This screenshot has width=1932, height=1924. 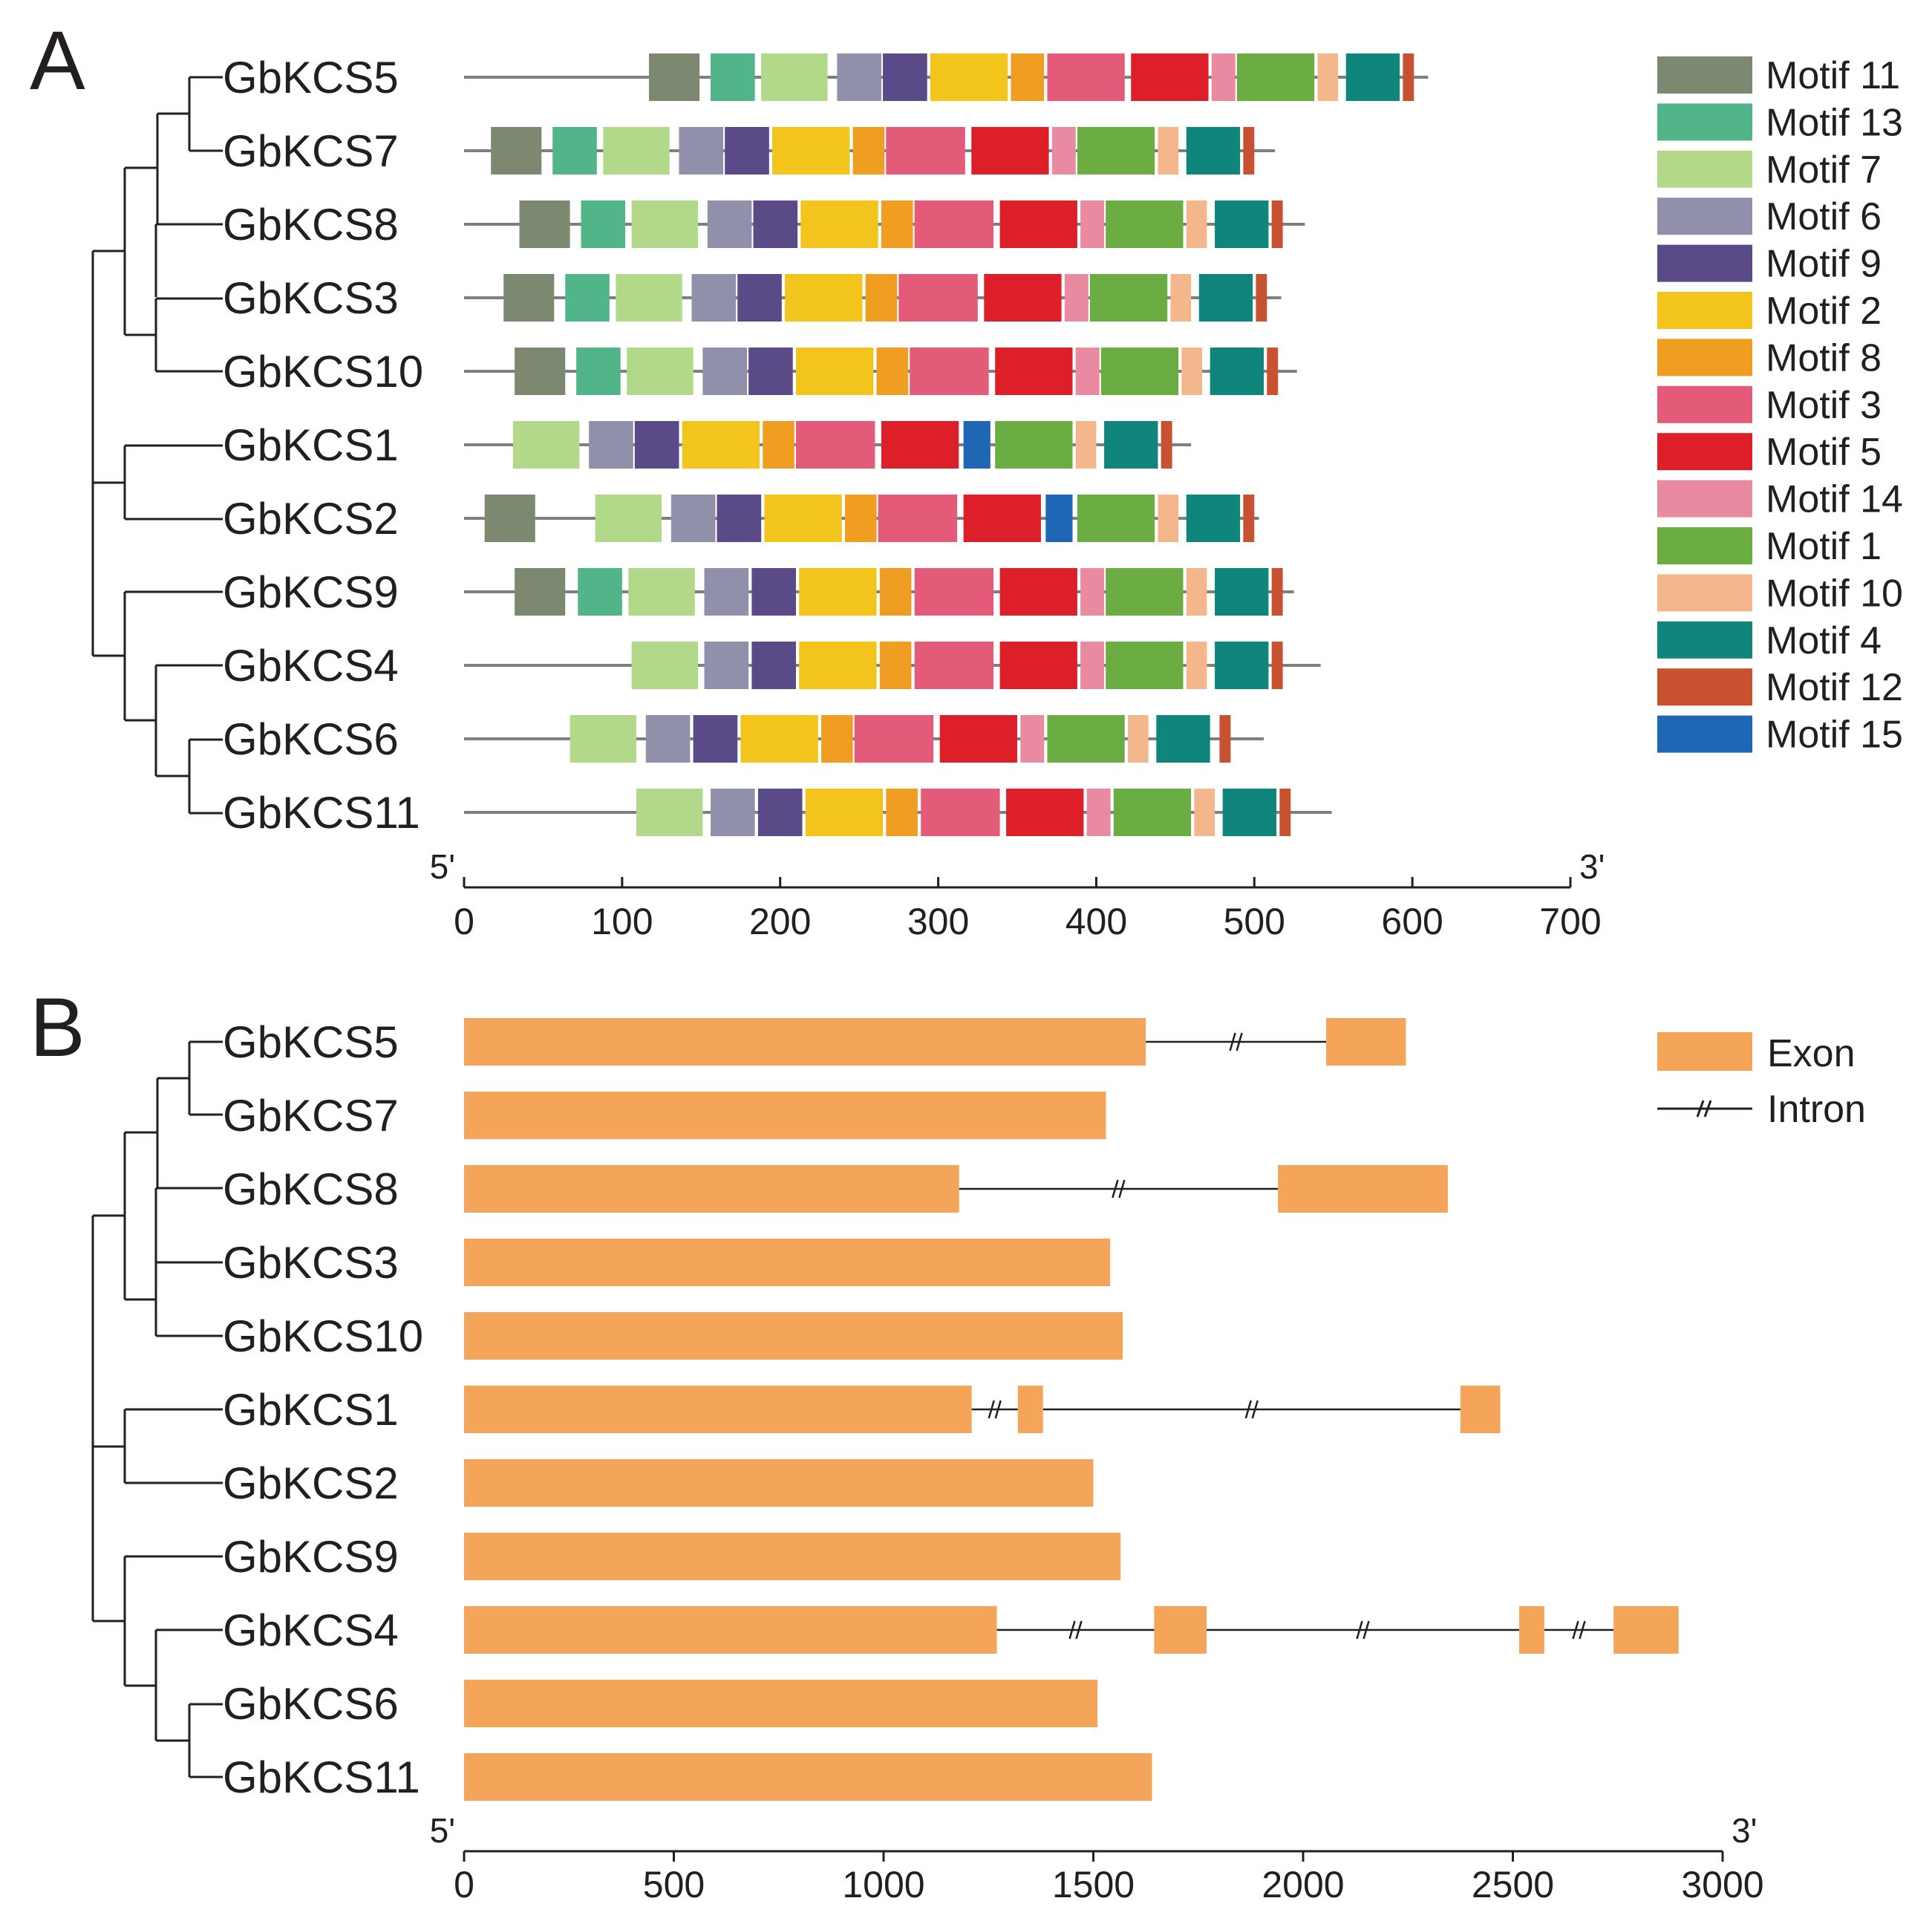 What do you see at coordinates (1824, 546) in the screenshot?
I see `legend-label: Motif 1` at bounding box center [1824, 546].